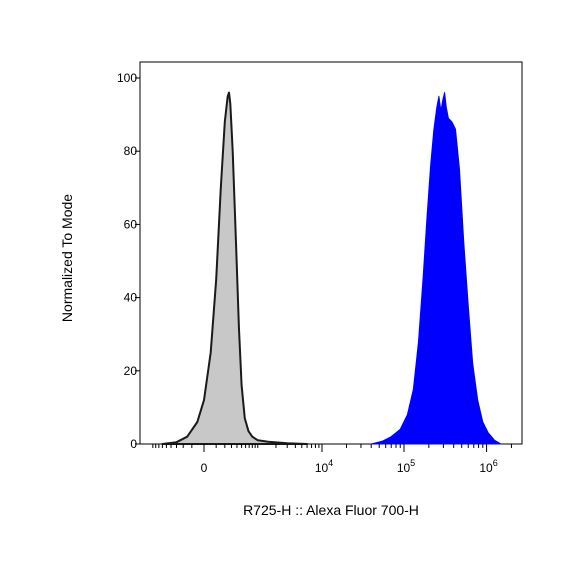  Describe the element at coordinates (324, 466) in the screenshot. I see `x-tick-label: 10⁴` at that location.